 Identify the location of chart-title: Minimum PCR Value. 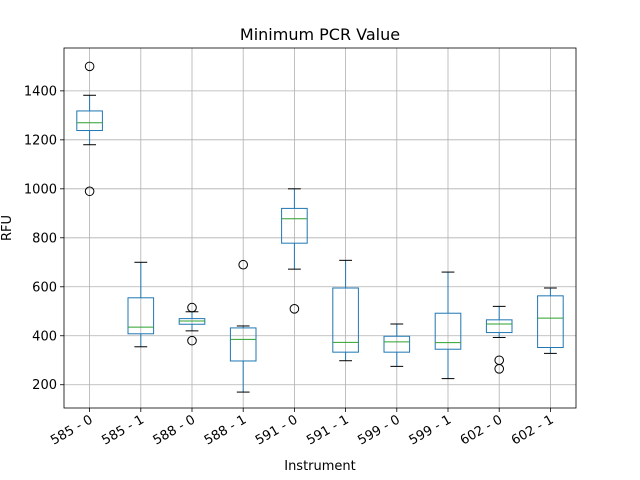
(320, 34).